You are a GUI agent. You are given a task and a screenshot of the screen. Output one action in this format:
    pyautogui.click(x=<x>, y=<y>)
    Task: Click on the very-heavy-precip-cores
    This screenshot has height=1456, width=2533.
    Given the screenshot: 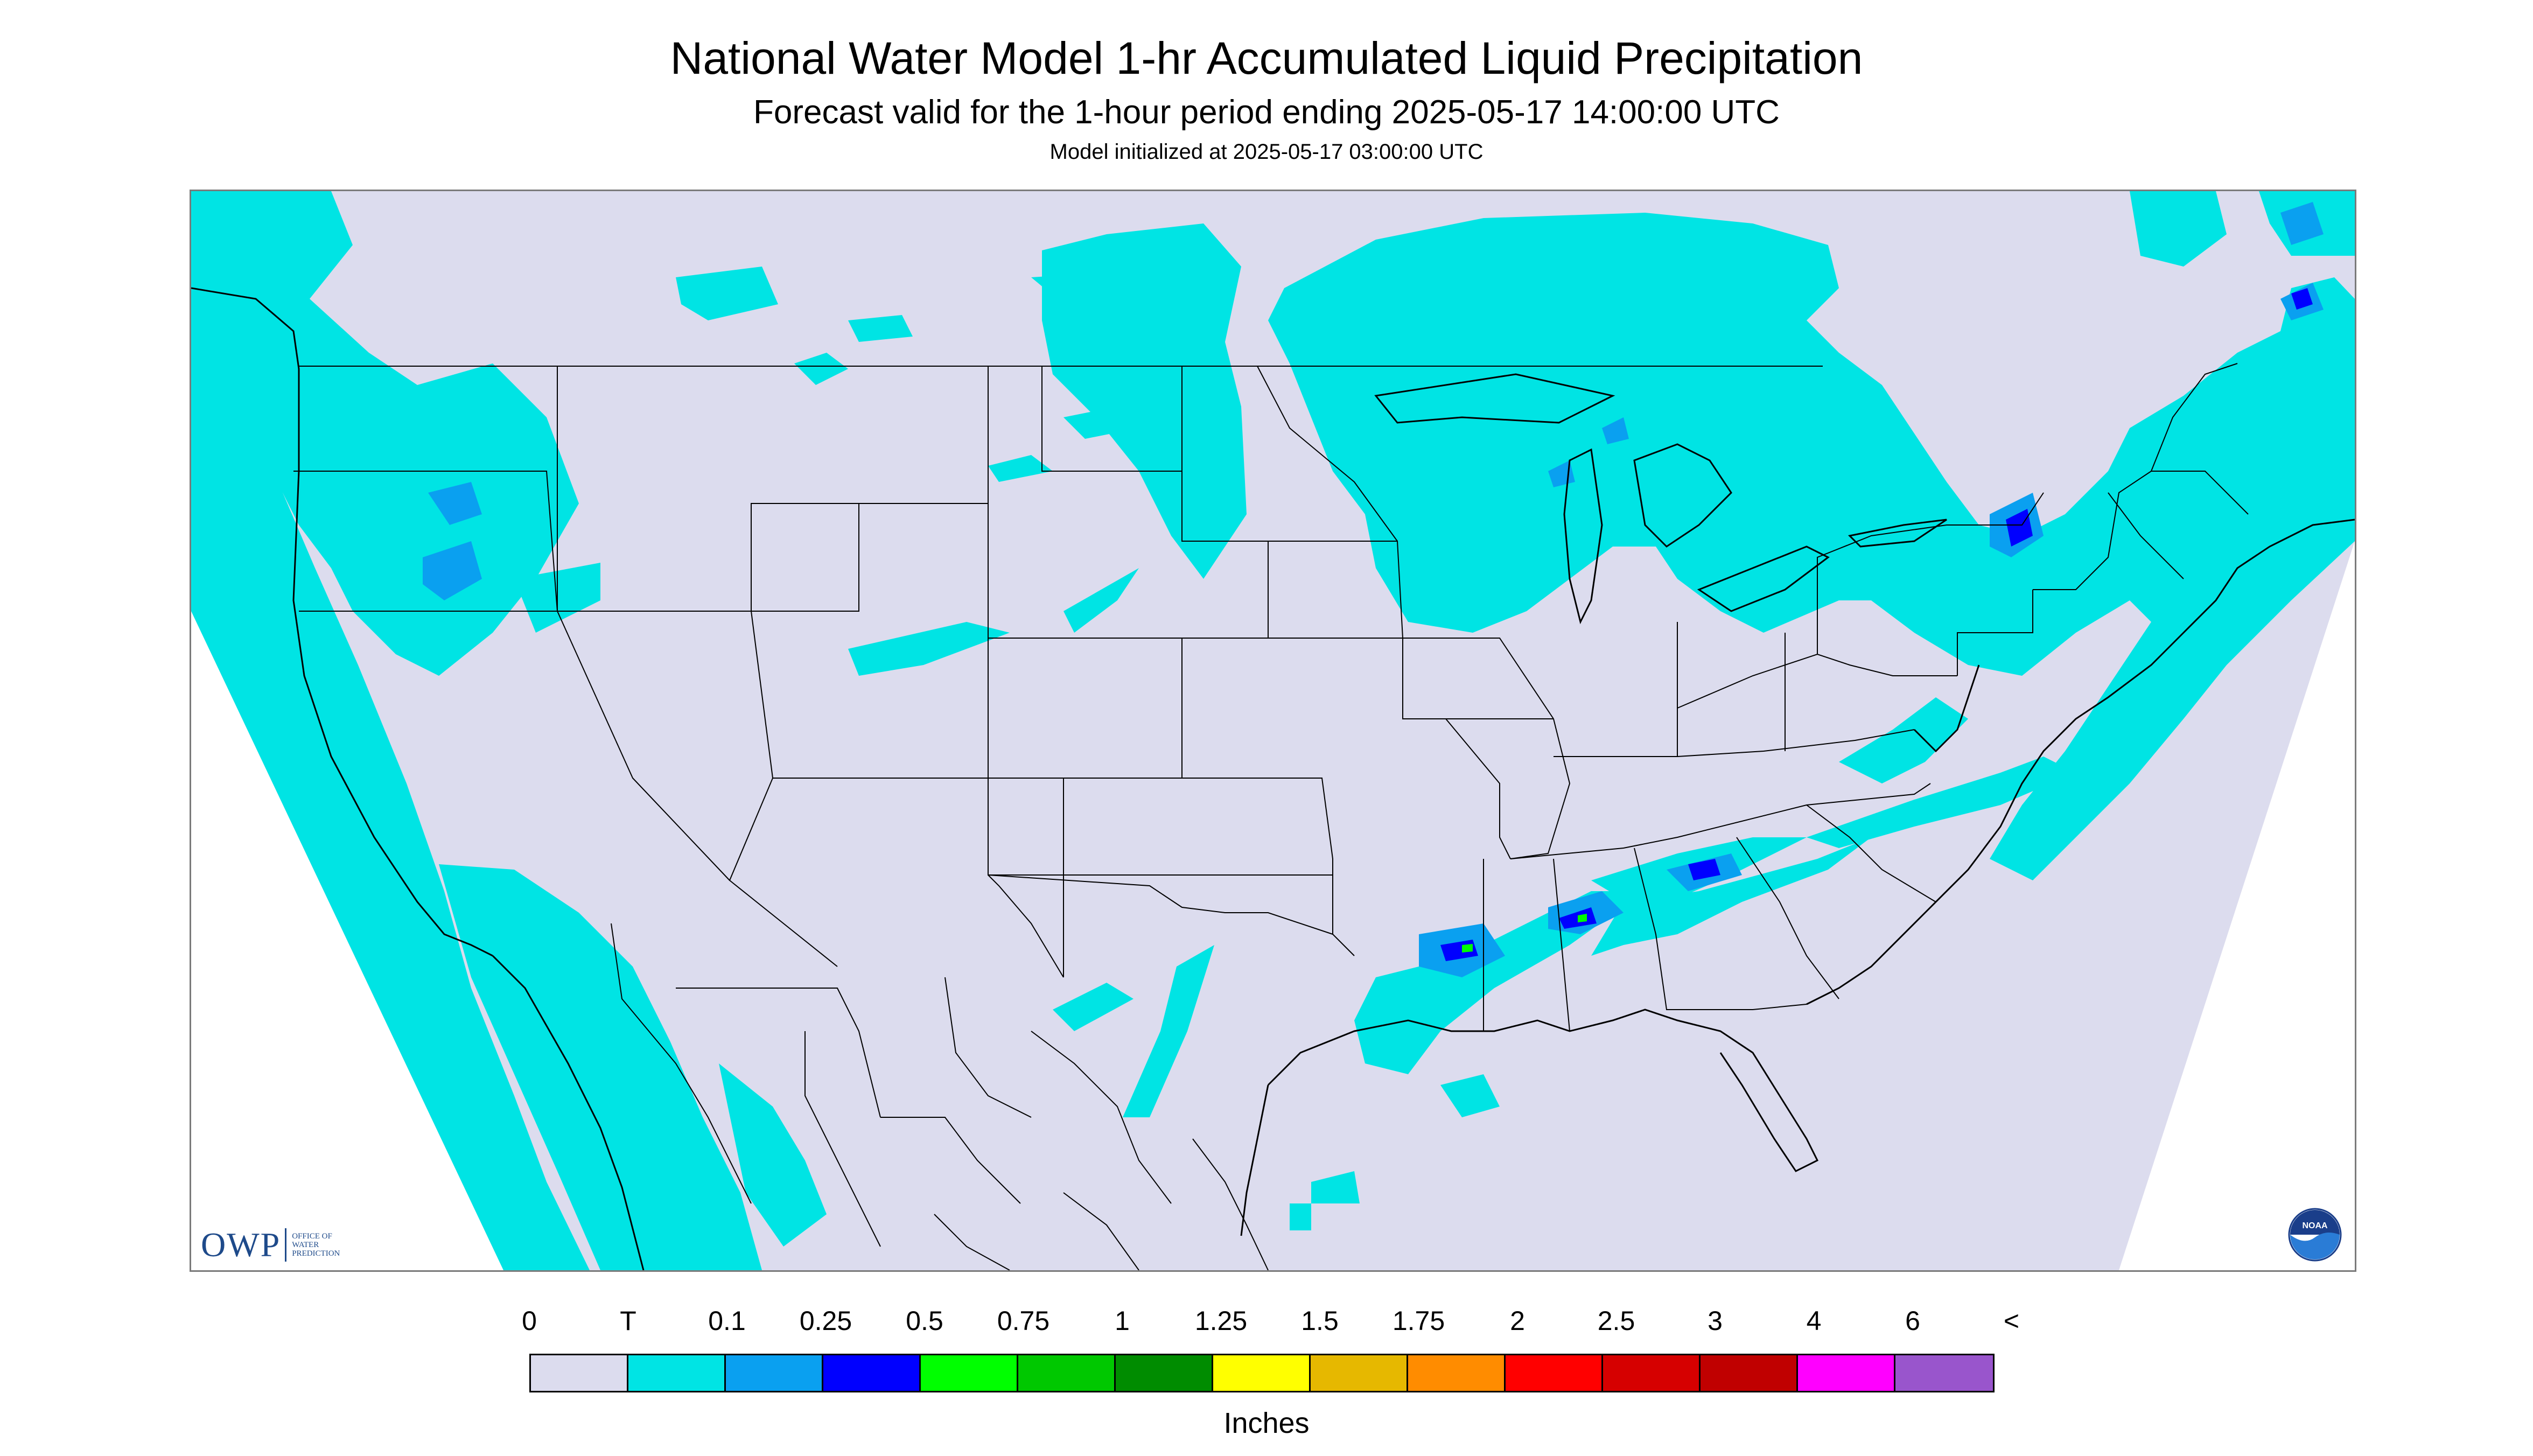 What is the action you would take?
    pyautogui.click(x=1524, y=933)
    